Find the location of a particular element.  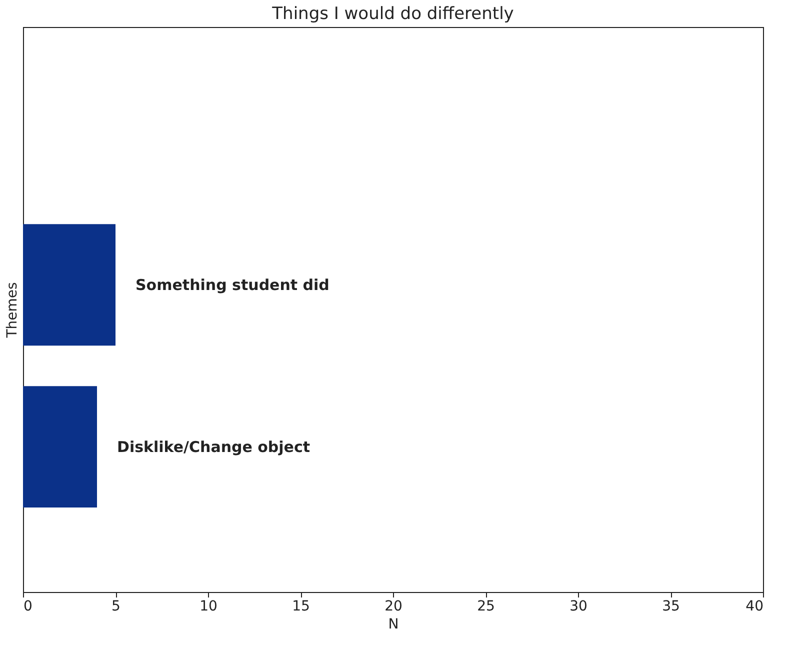

x-tick-label: 35 is located at coordinates (671, 606).